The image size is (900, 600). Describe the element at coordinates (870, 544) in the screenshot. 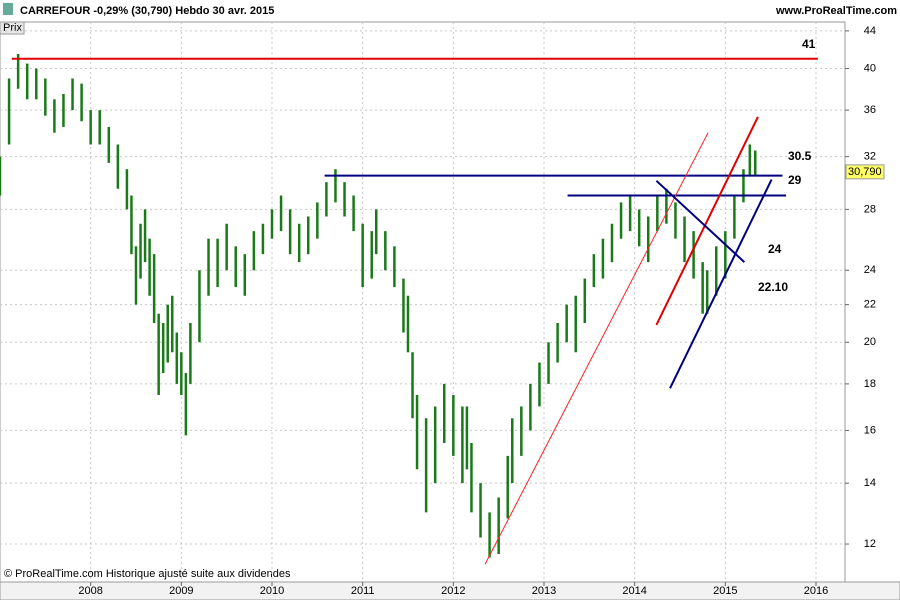

I see `y-tick-label: 12` at that location.